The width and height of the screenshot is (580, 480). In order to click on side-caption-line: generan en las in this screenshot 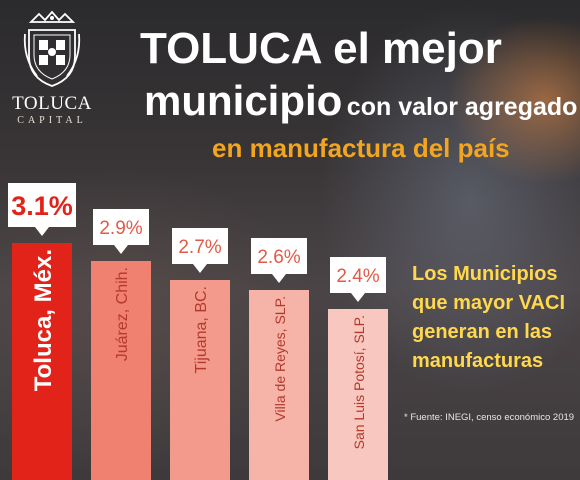, I will do `click(482, 332)`.